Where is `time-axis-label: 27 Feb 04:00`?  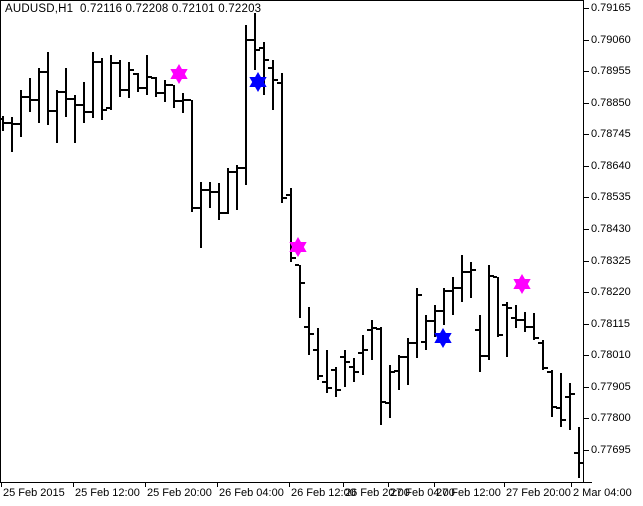
time-axis-label: 27 Feb 04:00 is located at coordinates (422, 493).